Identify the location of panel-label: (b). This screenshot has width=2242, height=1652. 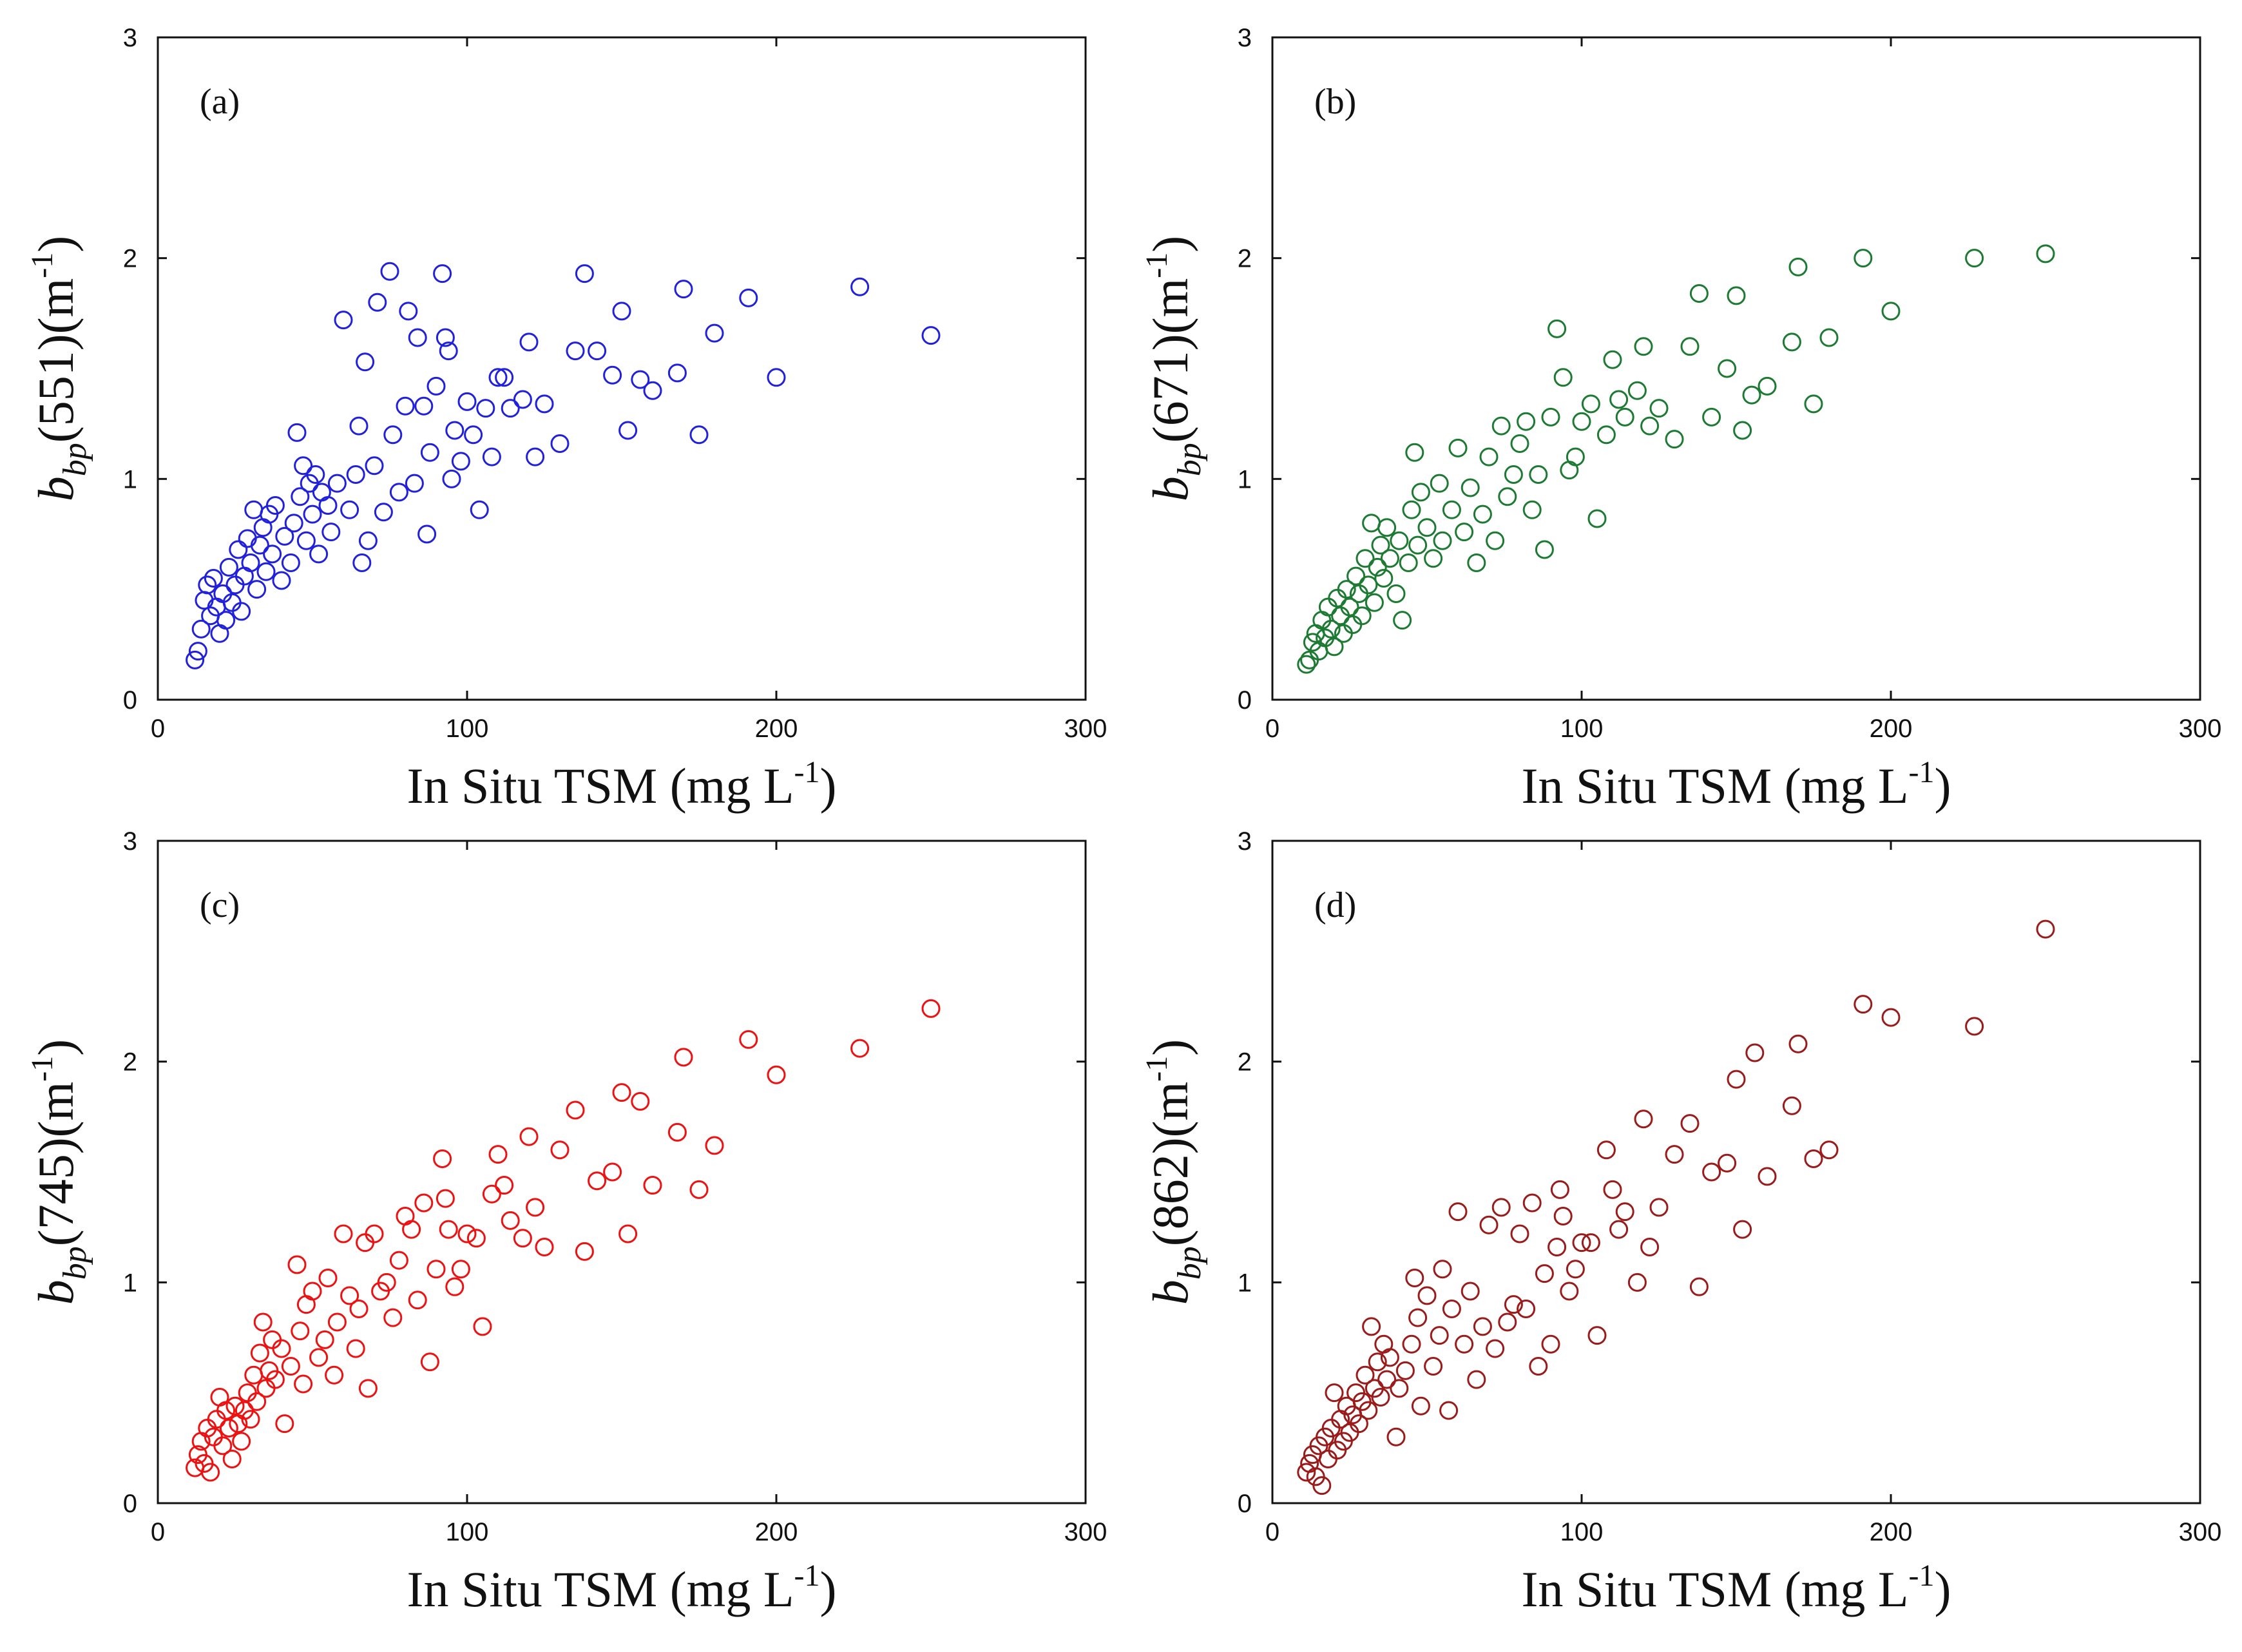
(1335, 102).